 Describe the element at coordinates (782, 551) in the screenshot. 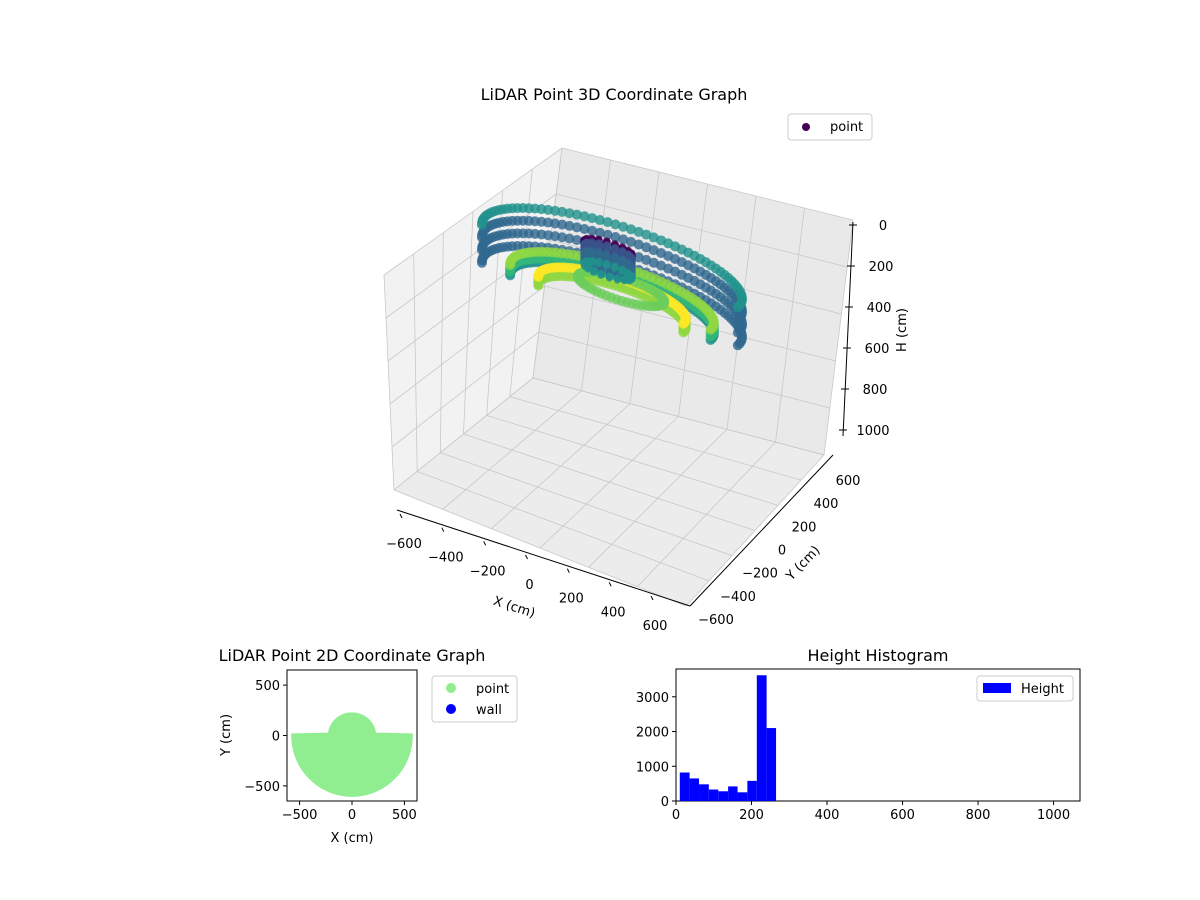

I see `y-tick-label-3d: 0` at that location.